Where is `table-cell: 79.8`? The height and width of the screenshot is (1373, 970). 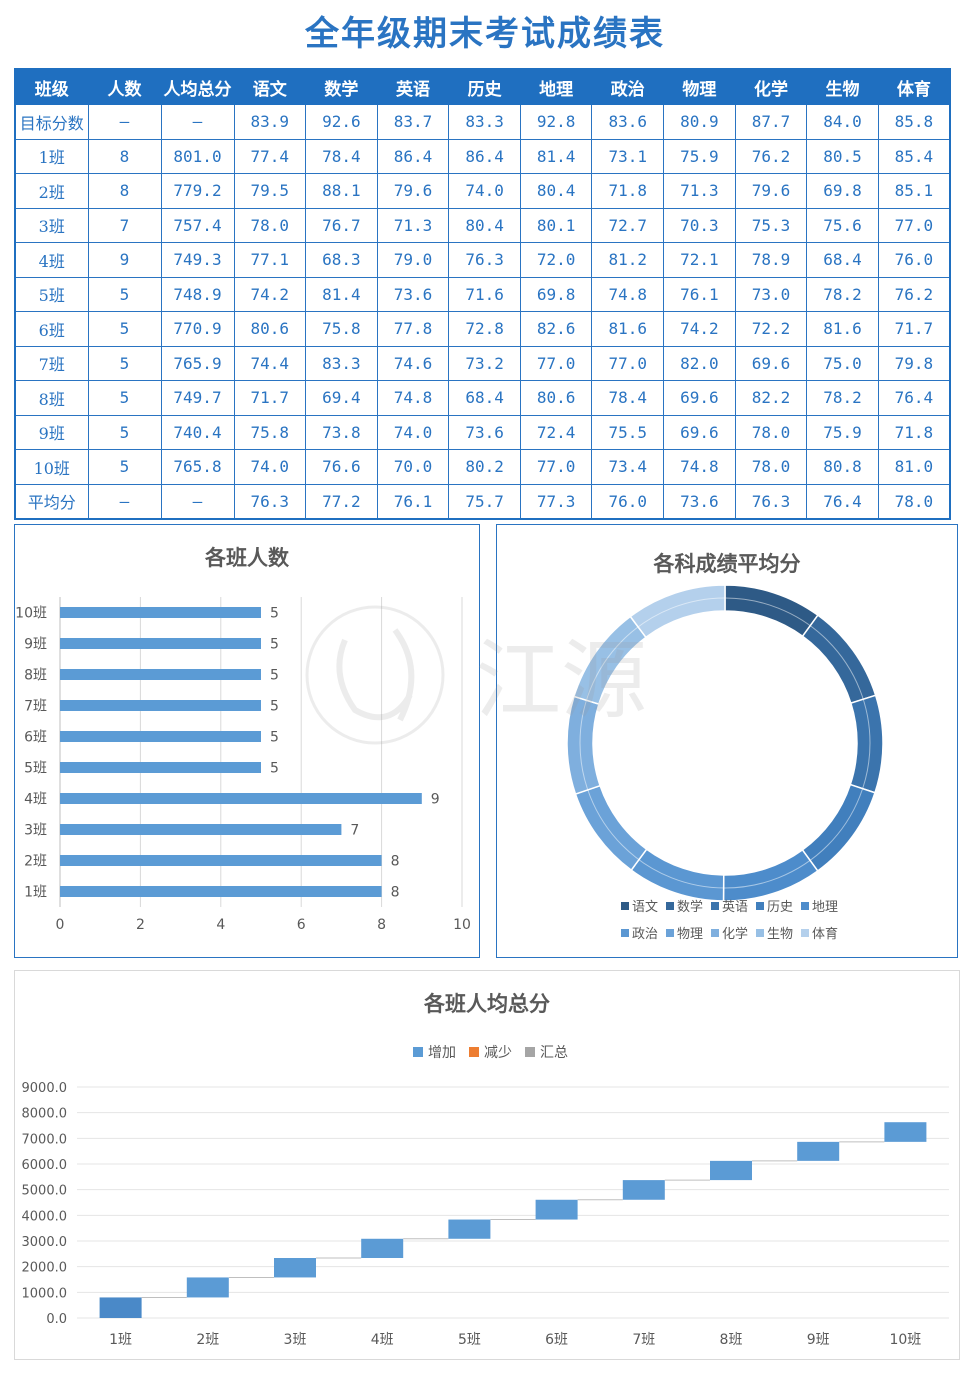
table-cell: 79.8 is located at coordinates (914, 363).